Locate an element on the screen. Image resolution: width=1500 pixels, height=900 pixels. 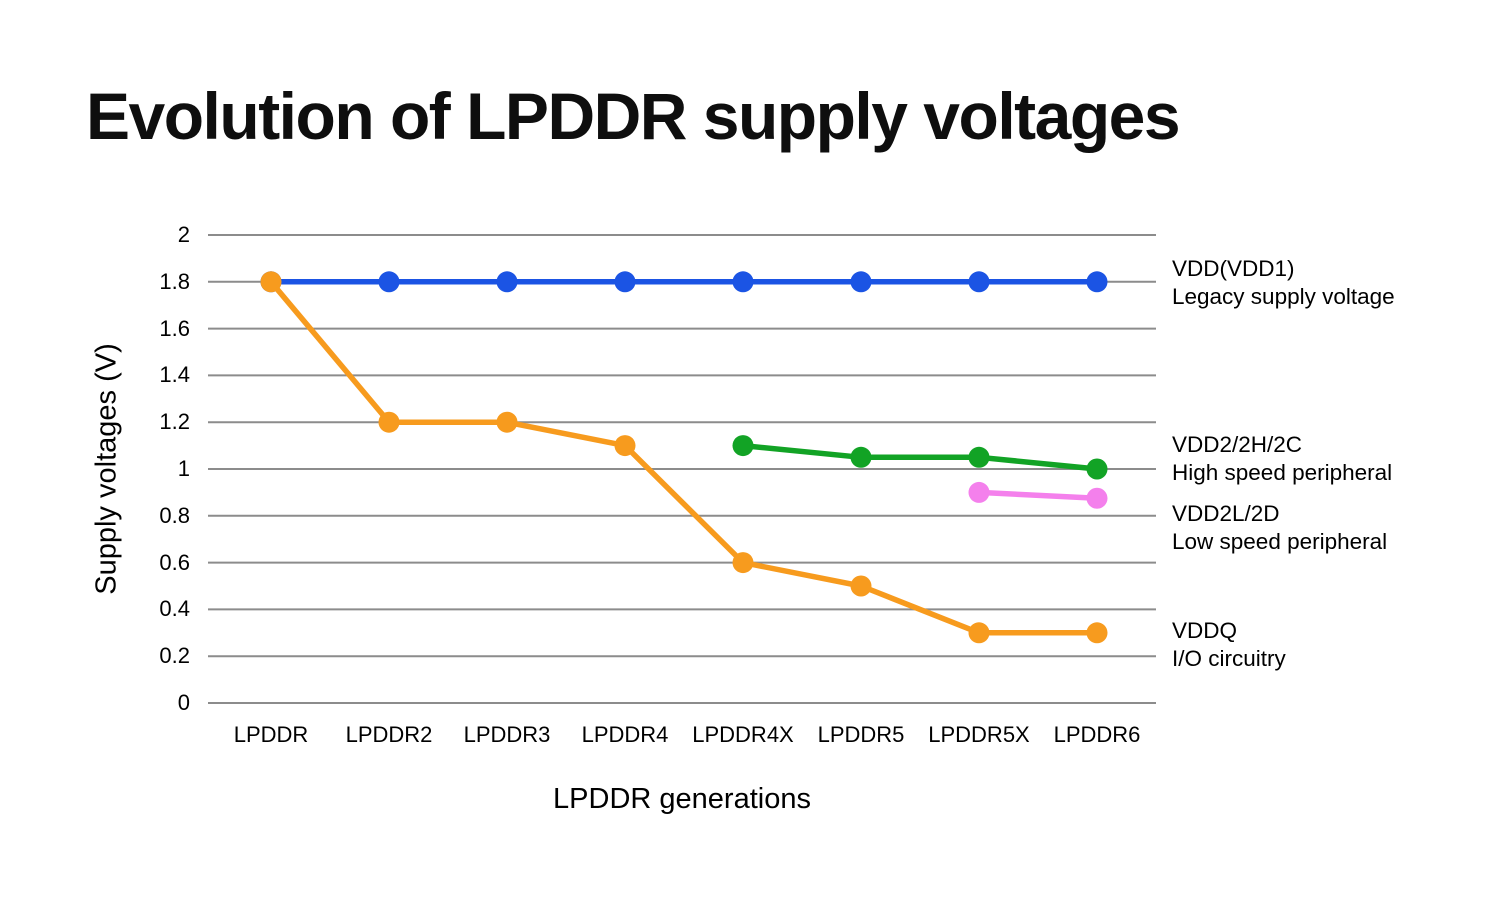
legend-series-description: High speed peripheral is located at coordinates (1282, 472).